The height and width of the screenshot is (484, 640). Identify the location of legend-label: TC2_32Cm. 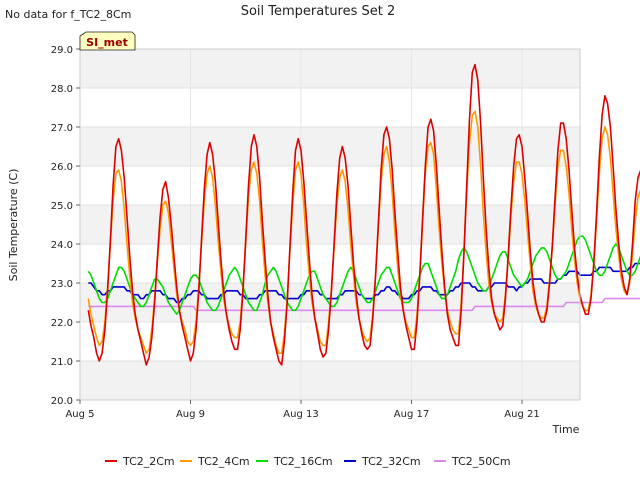
(391, 461).